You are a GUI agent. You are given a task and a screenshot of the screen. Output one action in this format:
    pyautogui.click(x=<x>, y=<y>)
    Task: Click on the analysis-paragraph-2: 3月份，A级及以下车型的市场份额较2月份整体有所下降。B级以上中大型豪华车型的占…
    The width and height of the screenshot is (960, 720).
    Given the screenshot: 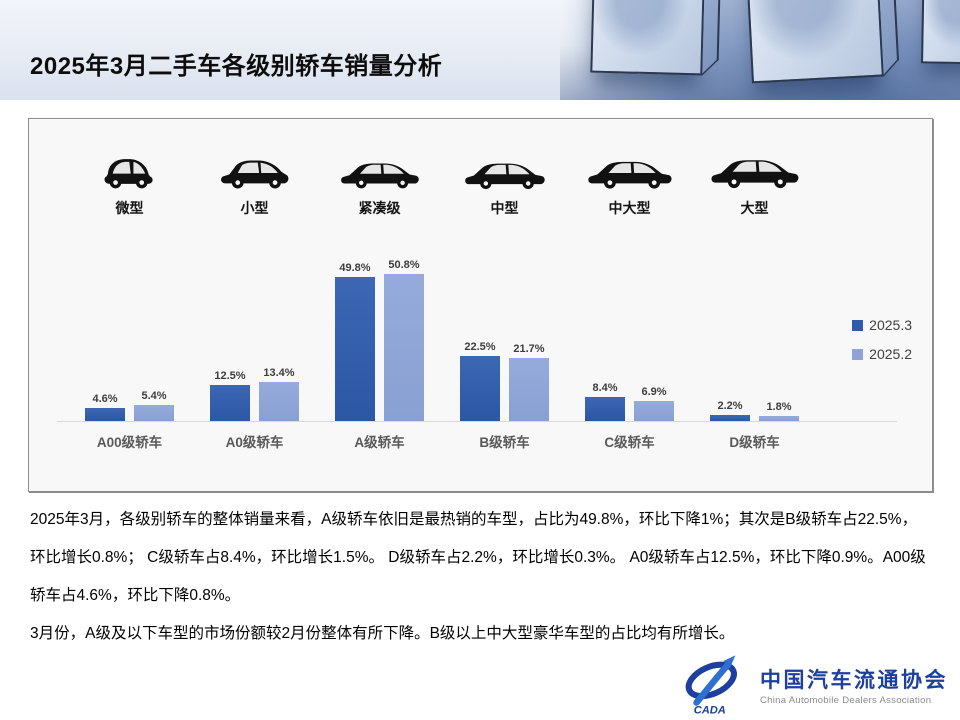 What is the action you would take?
    pyautogui.click(x=382, y=633)
    